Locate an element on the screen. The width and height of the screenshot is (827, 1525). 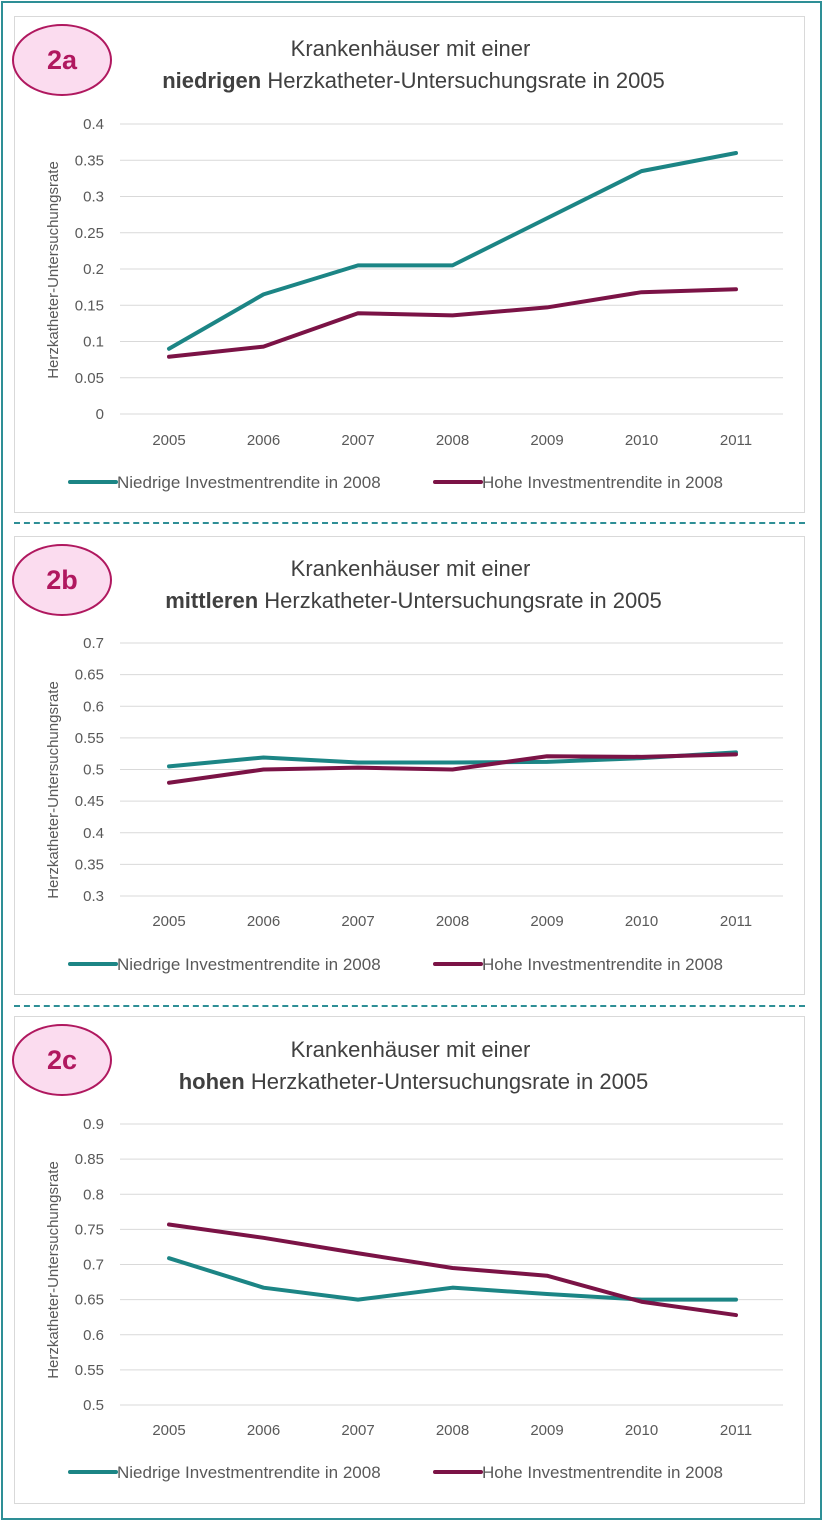
y-tick-label: 0.2 is located at coordinates (93, 269).